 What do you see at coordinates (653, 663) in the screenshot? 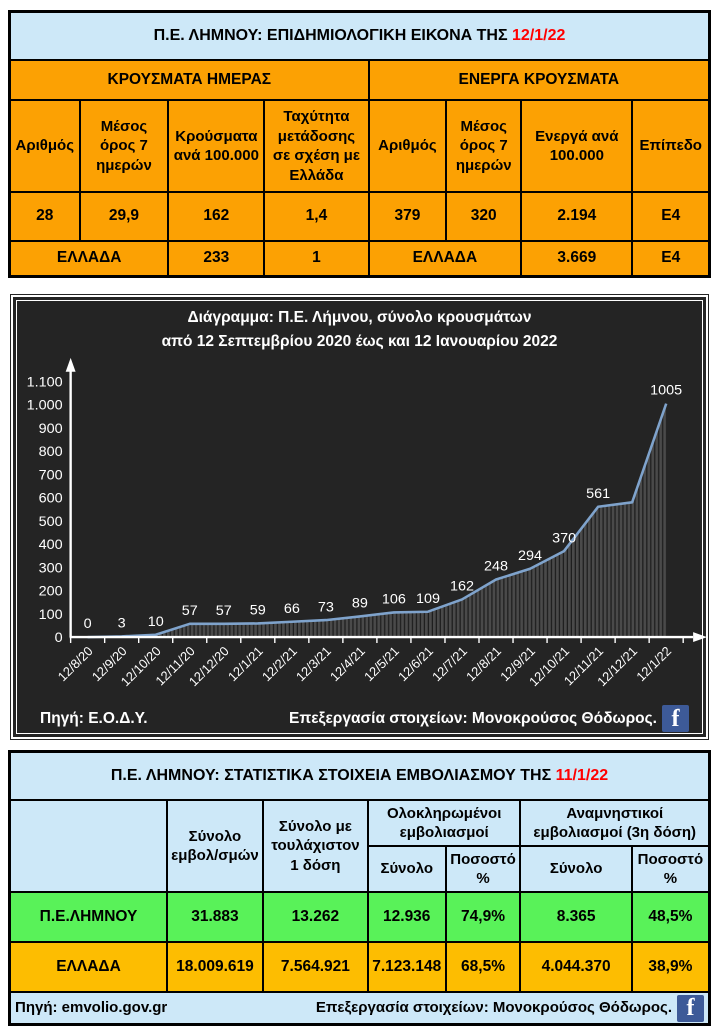
I see `x-tick-label: 12/1/22` at bounding box center [653, 663].